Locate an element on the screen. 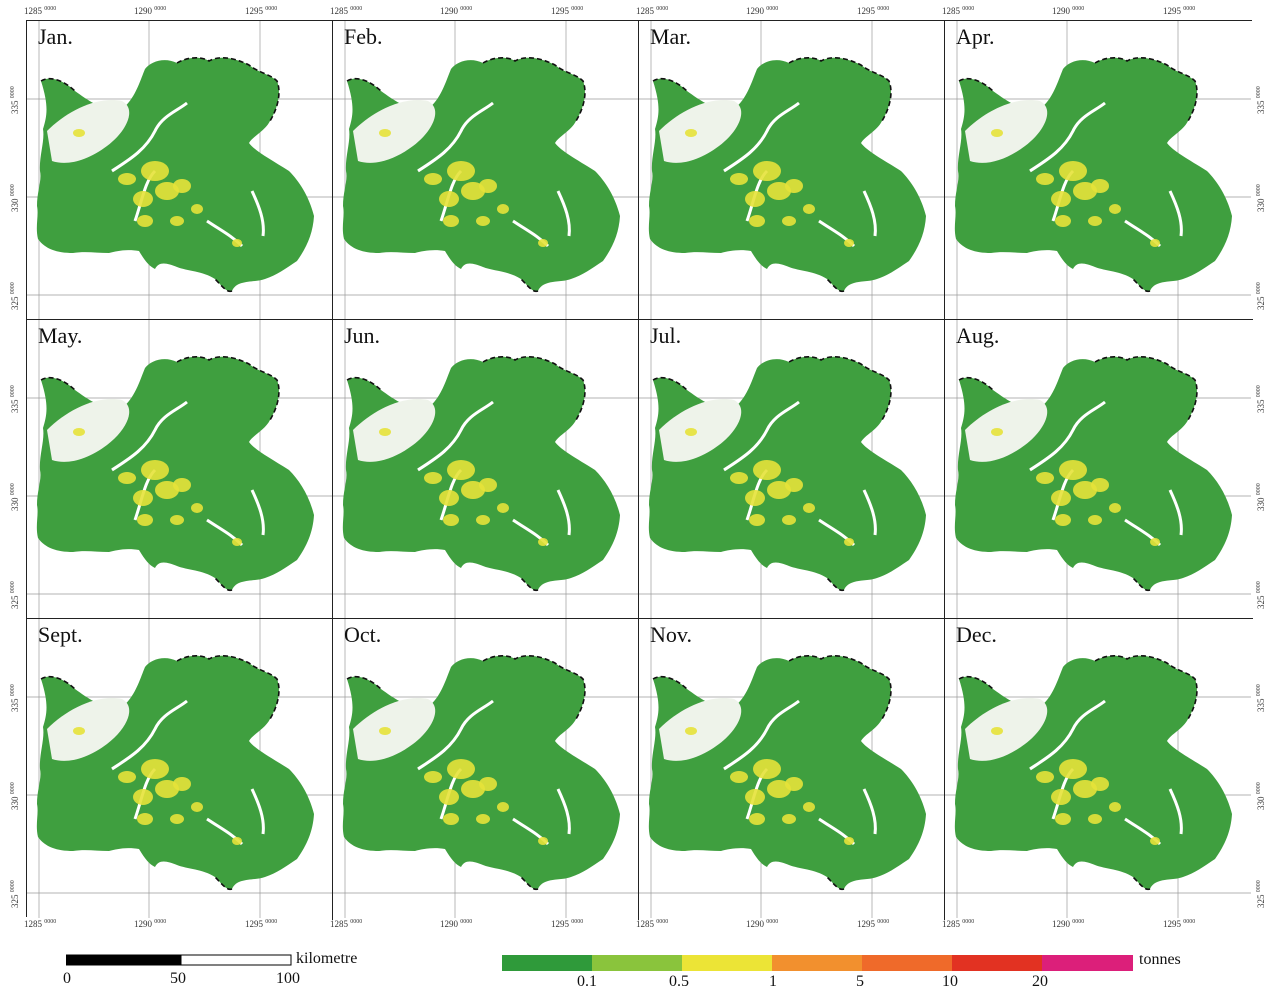 The width and height of the screenshot is (1280, 1005). map-panel-4: Apr. is located at coordinates (1099, 170).